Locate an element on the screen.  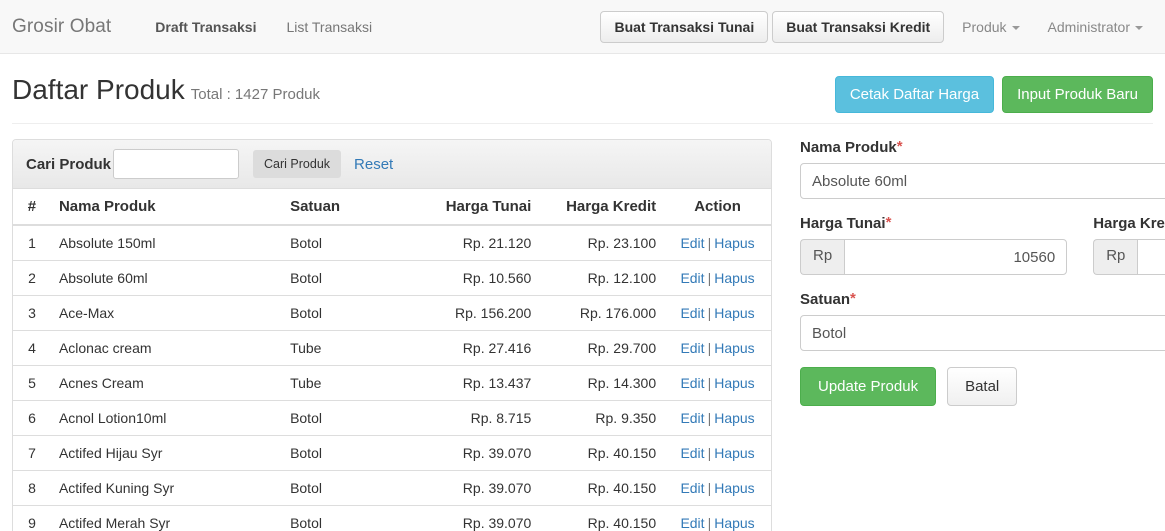
chevron-down-icon is located at coordinates (1139, 28).